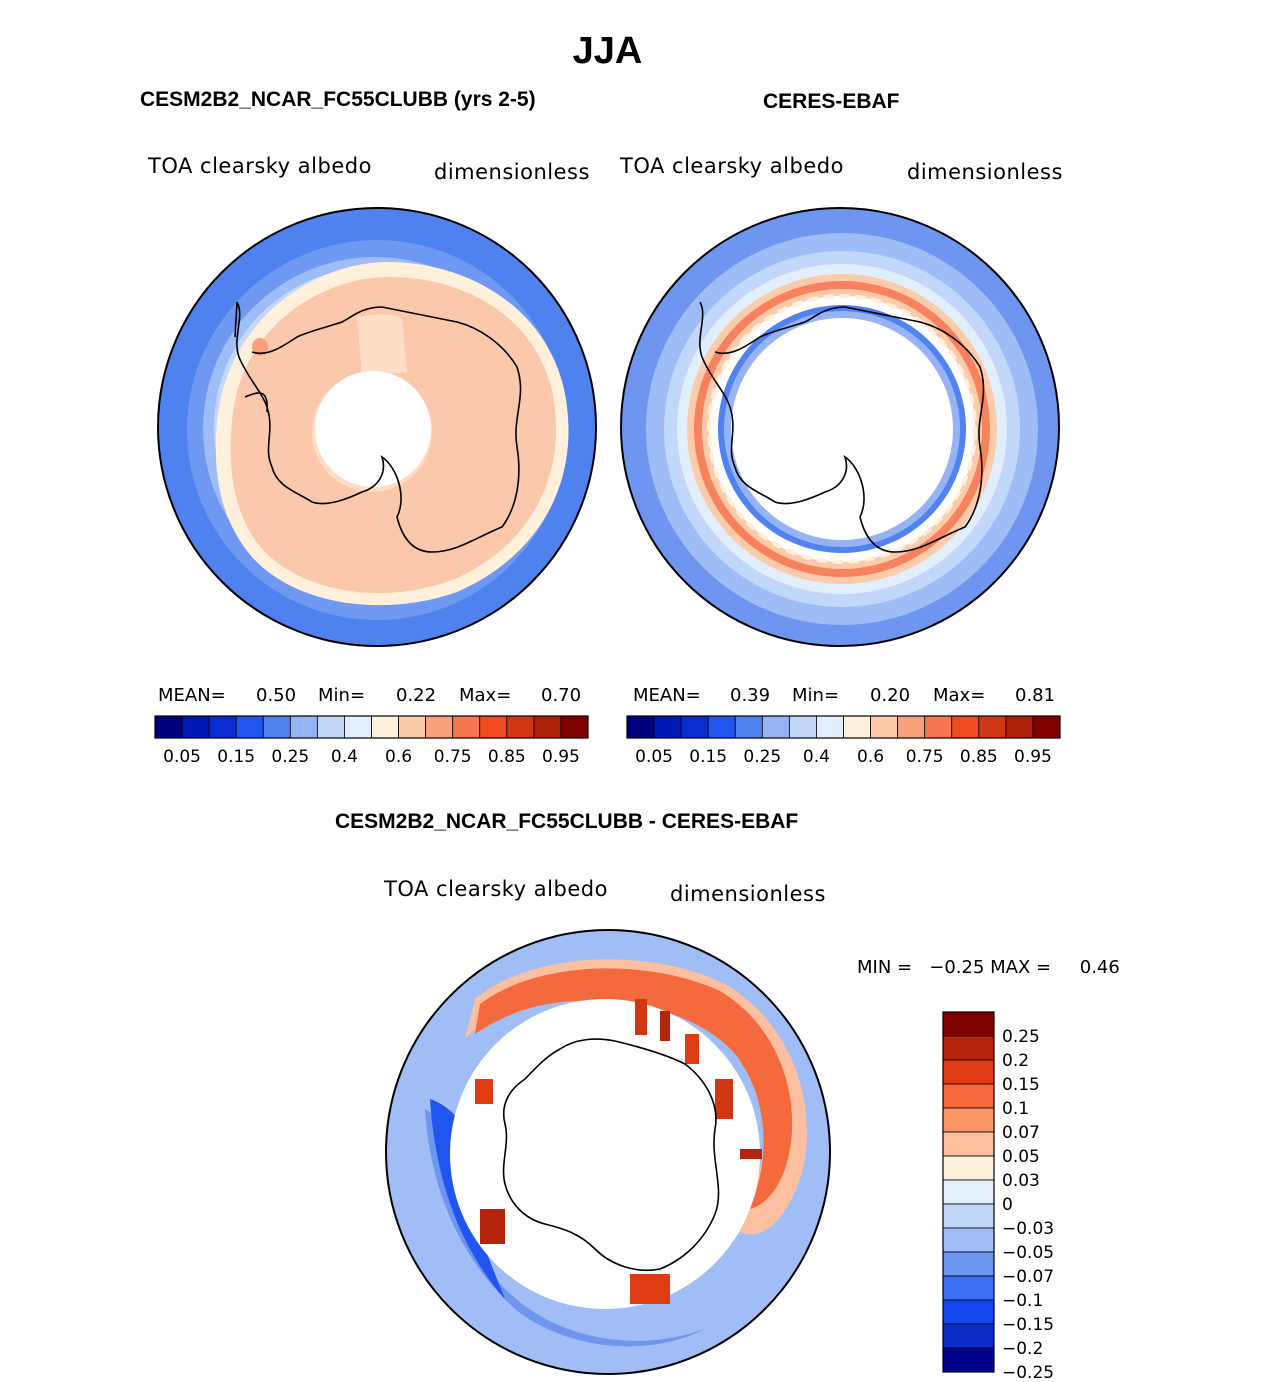  I want to click on colorbar-tick-label: 0.95, so click(1033, 757).